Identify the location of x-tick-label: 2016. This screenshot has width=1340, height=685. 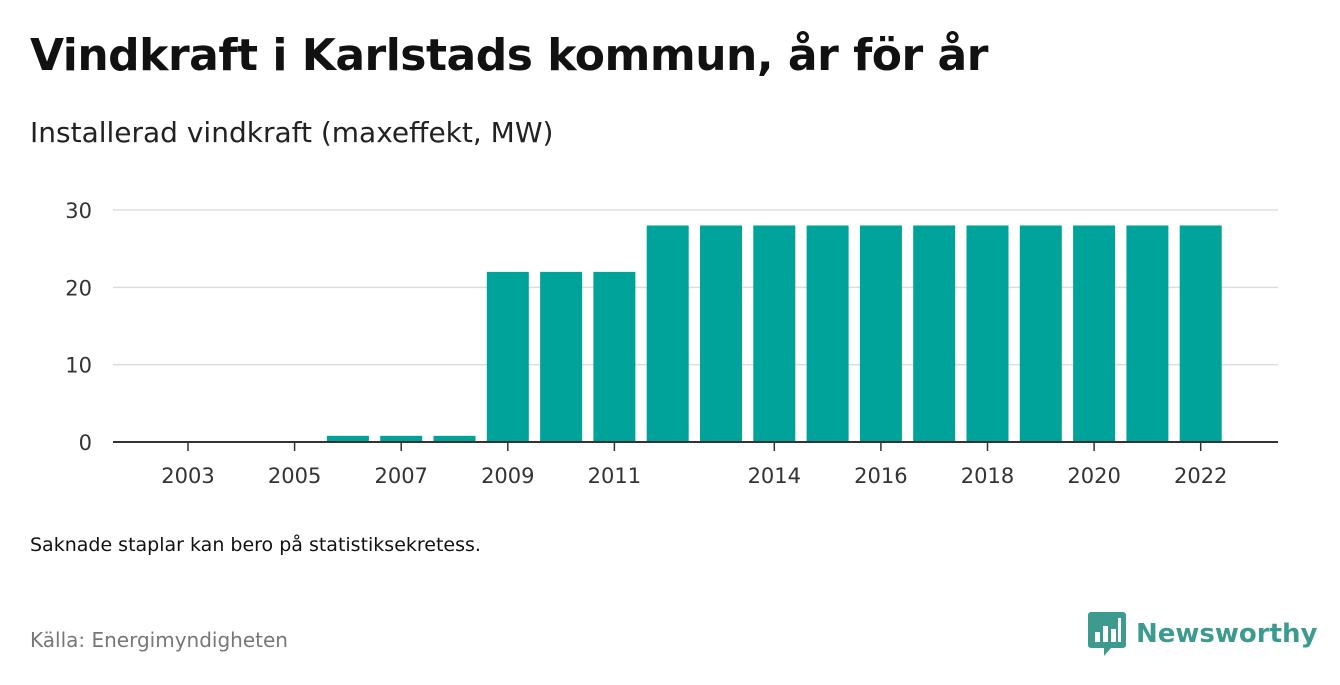
(880, 476).